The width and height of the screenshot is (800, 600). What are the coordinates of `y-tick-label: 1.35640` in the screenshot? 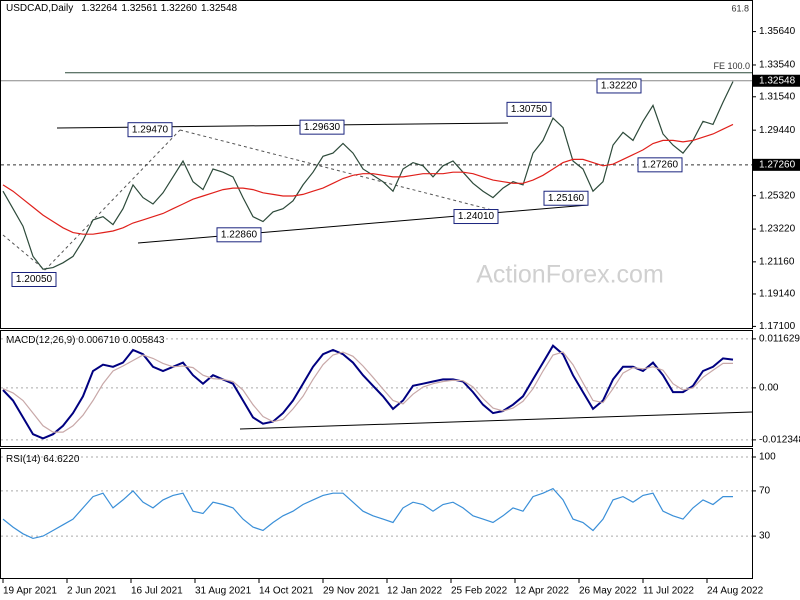 It's located at (777, 31).